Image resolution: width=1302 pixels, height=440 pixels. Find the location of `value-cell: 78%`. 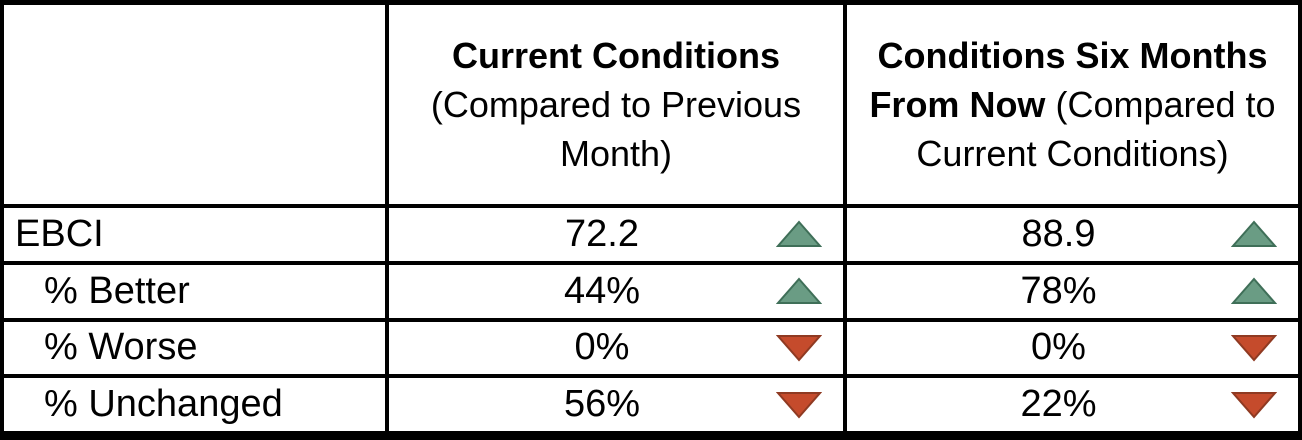

value-cell: 78% is located at coordinates (1070, 289).